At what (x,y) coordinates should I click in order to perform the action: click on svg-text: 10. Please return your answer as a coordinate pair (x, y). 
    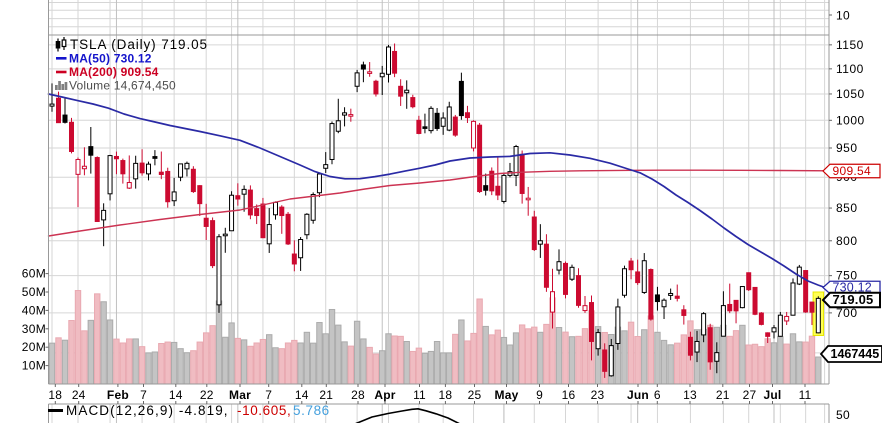
    Looking at the image, I should click on (843, 16).